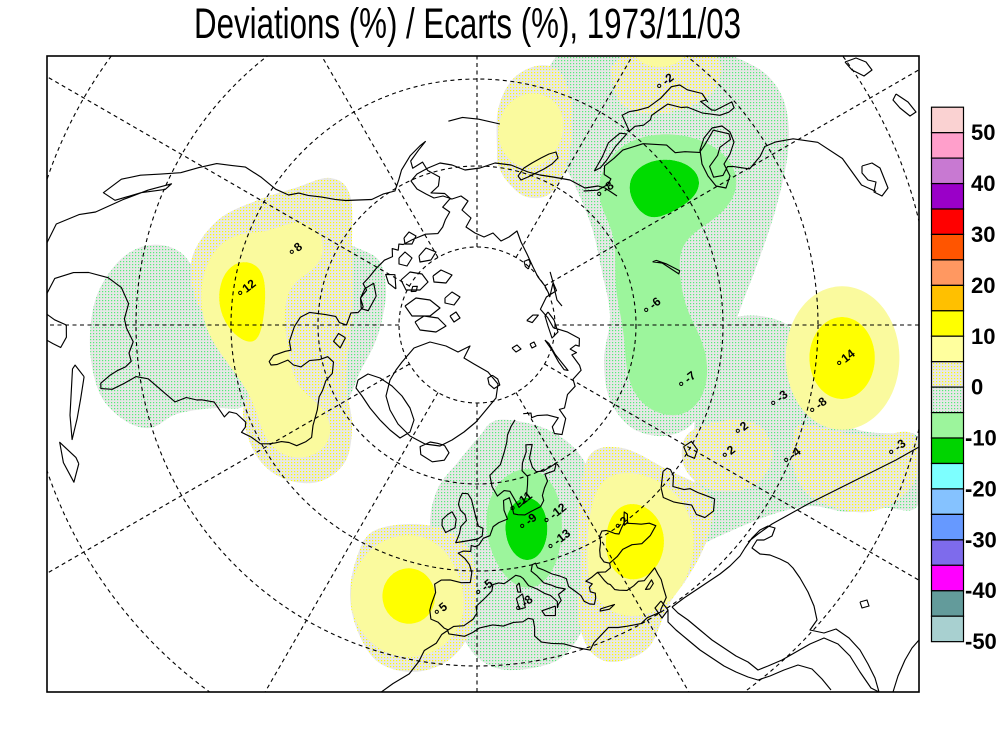 The image size is (1000, 731). What do you see at coordinates (983, 285) in the screenshot?
I see `svg-text: 20` at bounding box center [983, 285].